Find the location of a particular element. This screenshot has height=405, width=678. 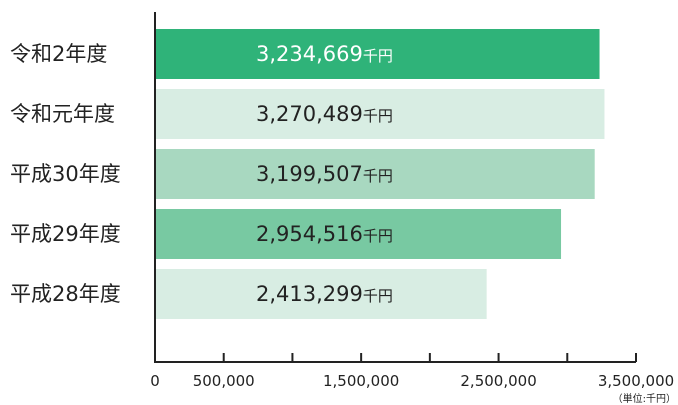

category-label-5: 平成28年度 is located at coordinates (65, 294).